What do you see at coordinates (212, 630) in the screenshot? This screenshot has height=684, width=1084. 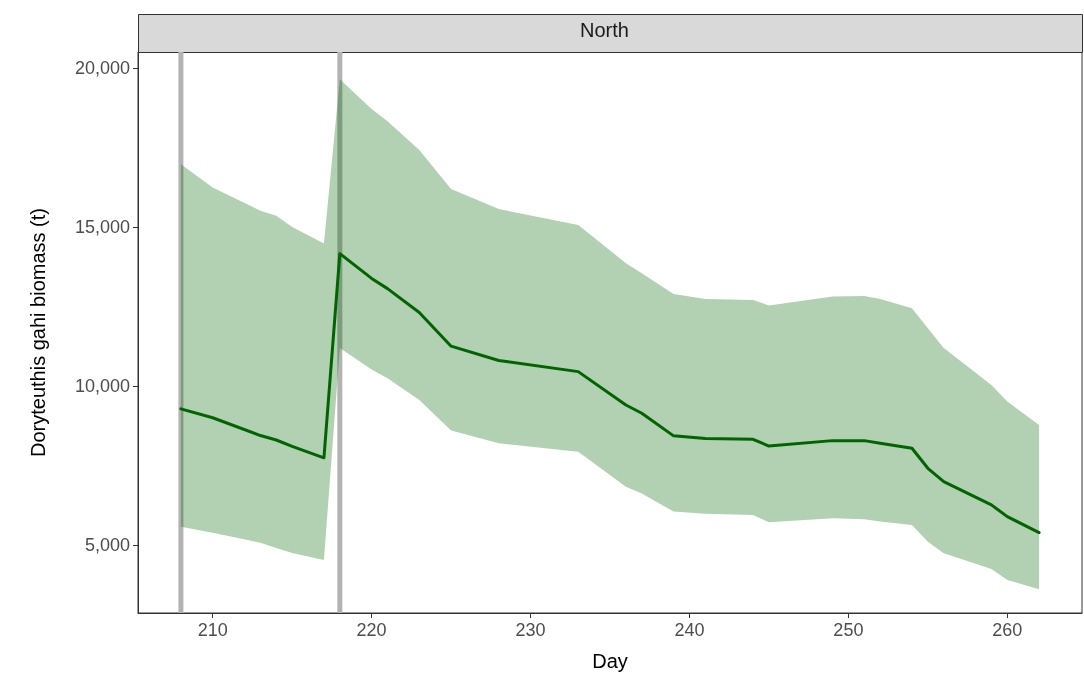 I see `x-tick-label: 210` at bounding box center [212, 630].